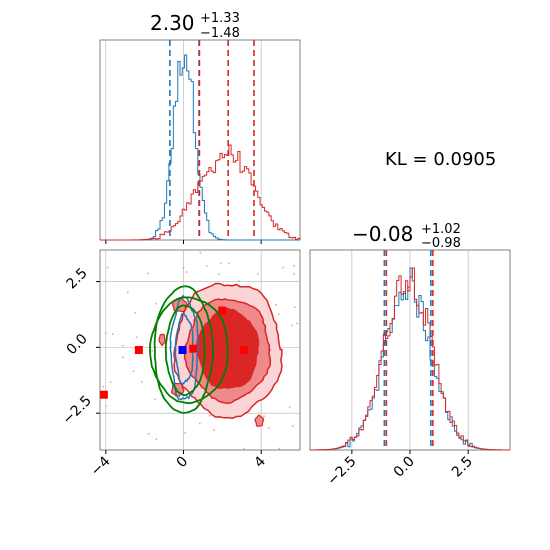 The height and width of the screenshot is (550, 550). What do you see at coordinates (76, 410) in the screenshot?
I see `y-tick-label: −2.5` at bounding box center [76, 410].